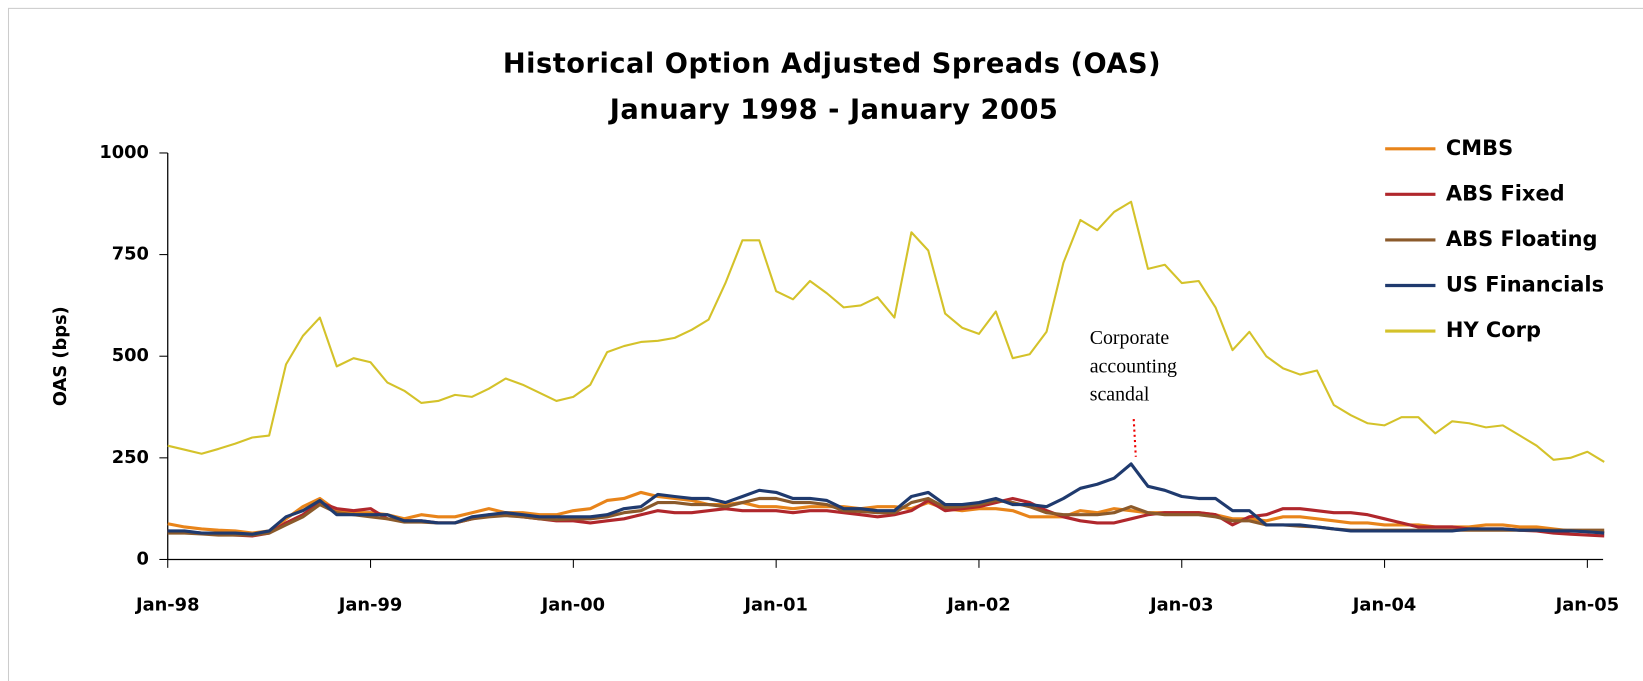 This screenshot has width=1643, height=681. I want to click on x-tick-label: Jan-04, so click(1384, 605).